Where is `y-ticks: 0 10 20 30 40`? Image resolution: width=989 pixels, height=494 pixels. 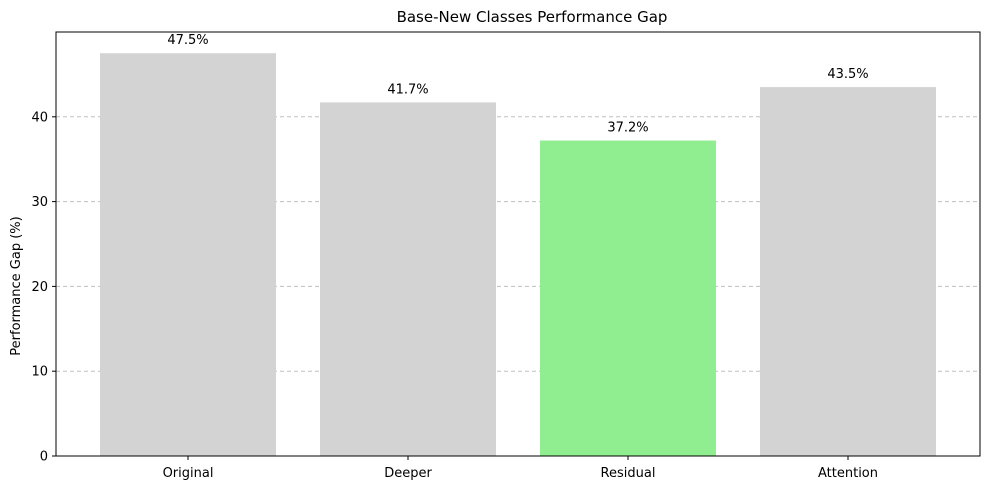 y-ticks: 0 10 20 30 40 is located at coordinates (43, 287).